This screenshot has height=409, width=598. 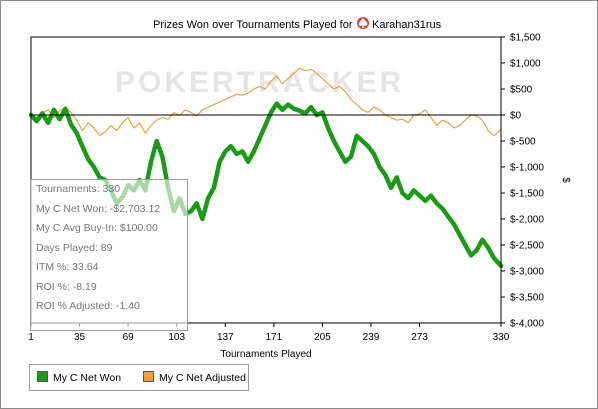 I want to click on legend-swatch-net-adjusted, so click(x=148, y=376).